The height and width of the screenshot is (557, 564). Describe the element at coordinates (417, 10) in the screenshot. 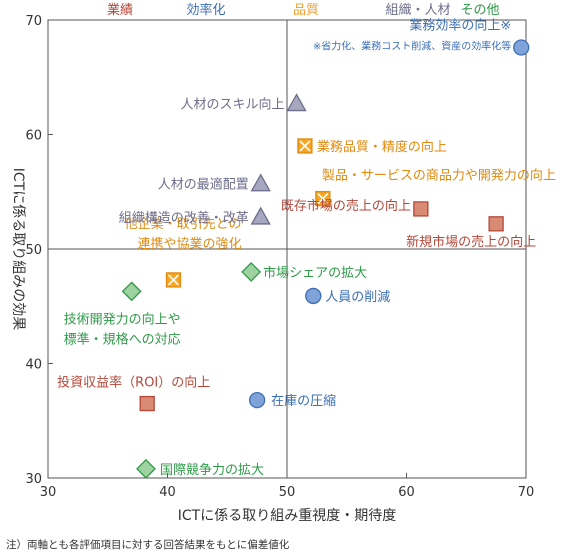

I see `legend-item: 組織・人材` at that location.